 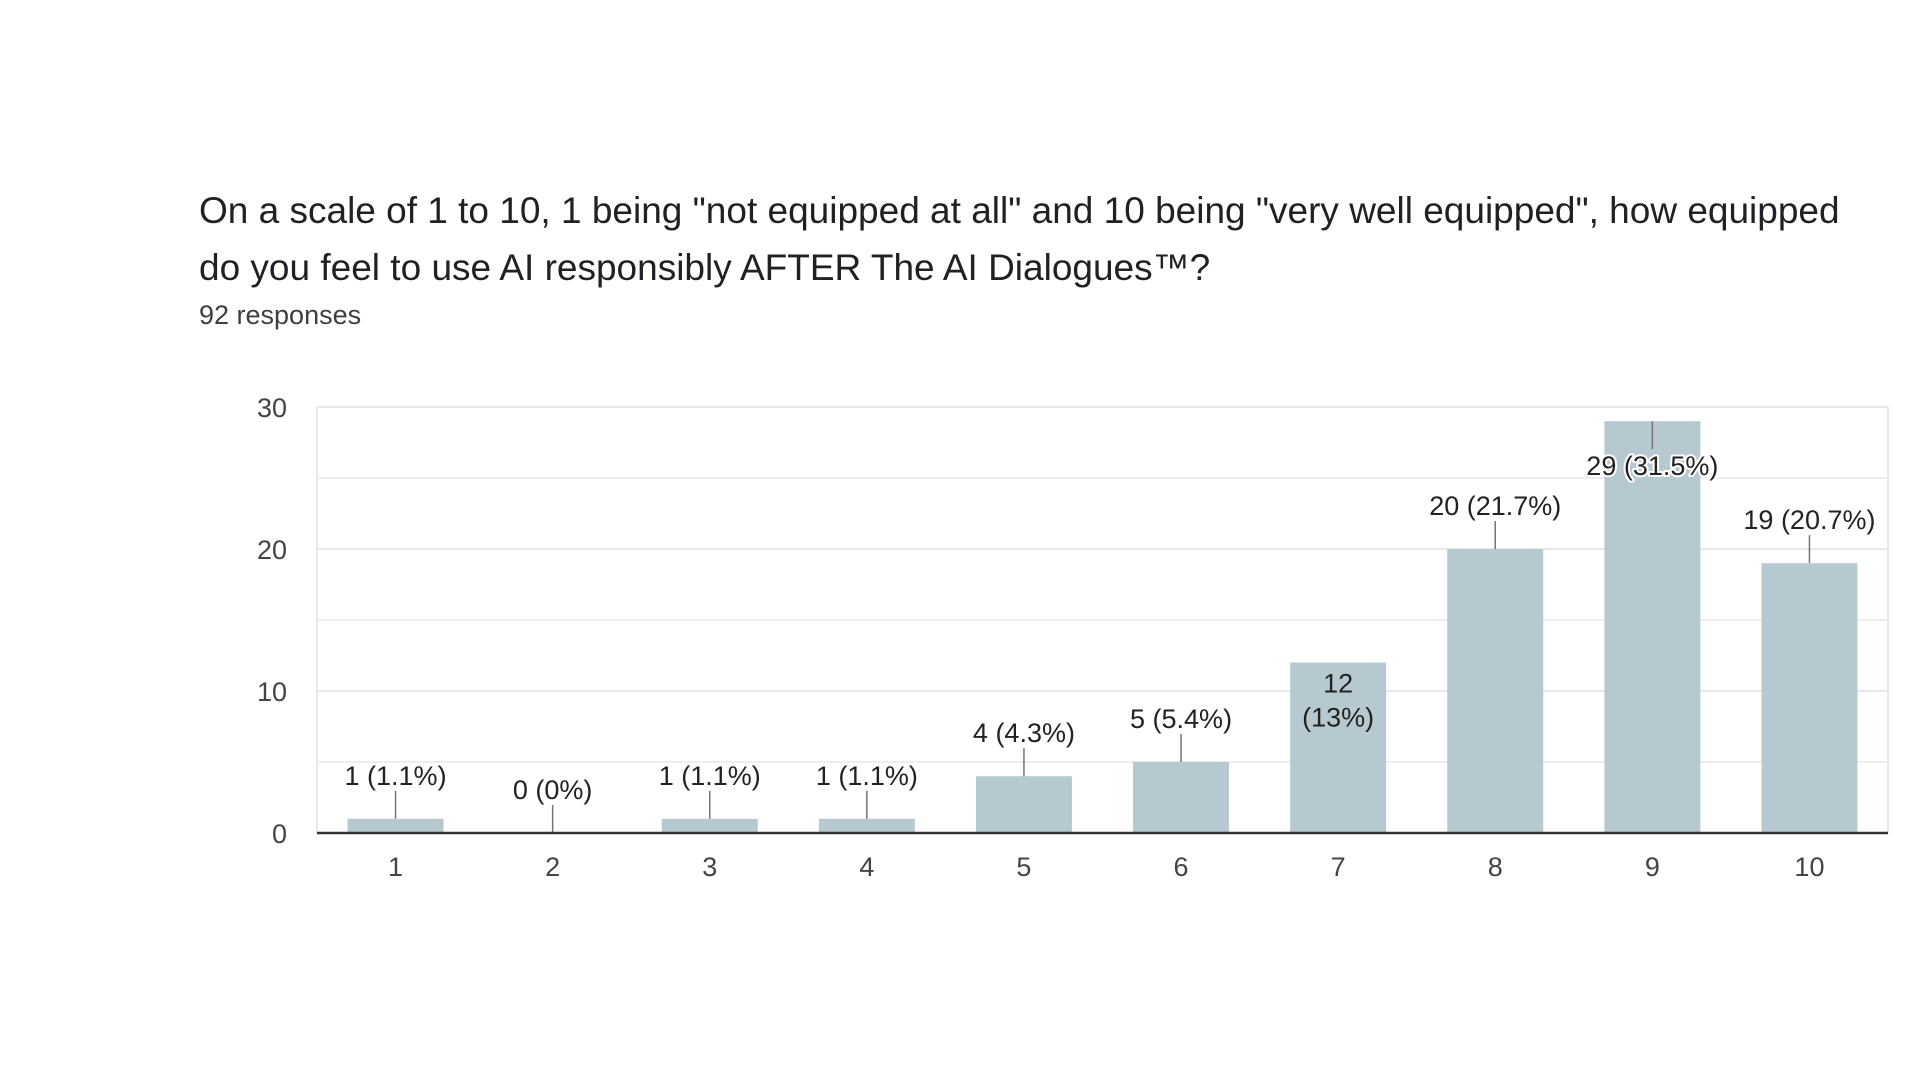 What do you see at coordinates (279, 834) in the screenshot?
I see `y-tick-label: 0` at bounding box center [279, 834].